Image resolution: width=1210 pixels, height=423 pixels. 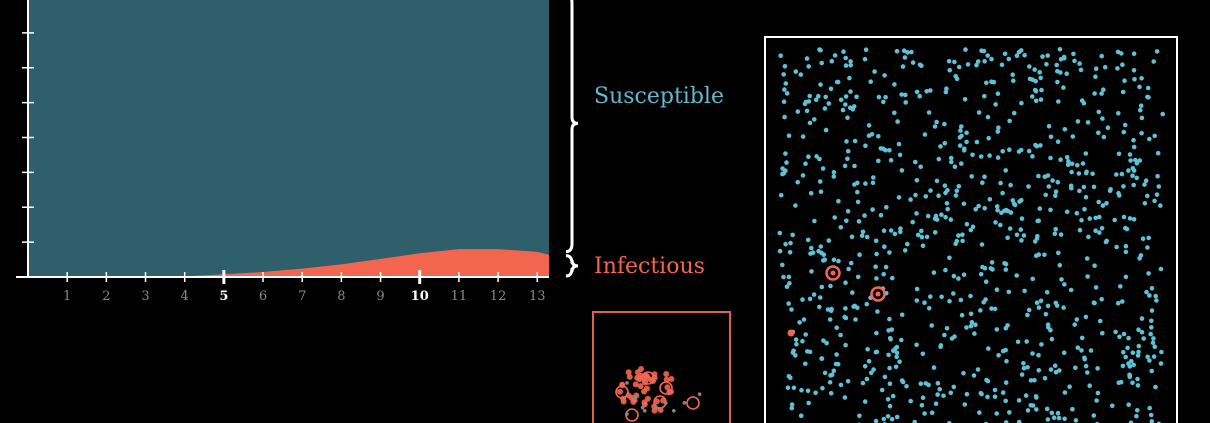 What do you see at coordinates (304, 287) in the screenshot?
I see `x-axis-ticks: 1 2 3 4 5 6 7 8 9 10 11 12 13` at bounding box center [304, 287].